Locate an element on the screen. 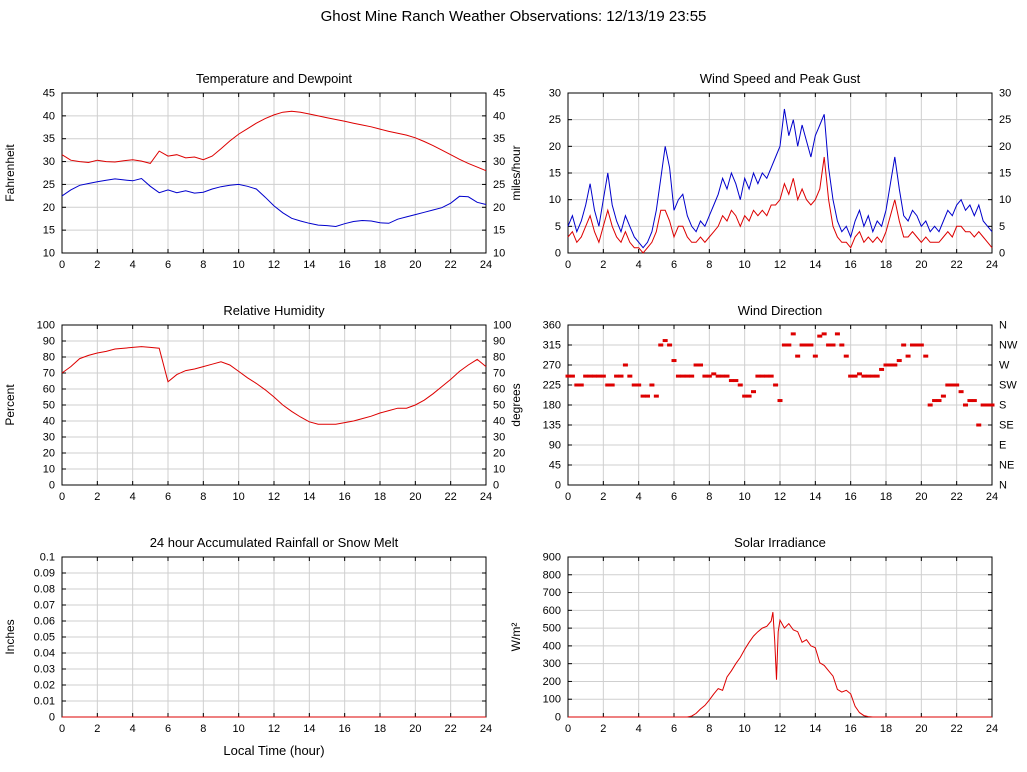 Image resolution: width=1027 pixels, height=772 pixels. y-axis-label: degrees is located at coordinates (516, 404).